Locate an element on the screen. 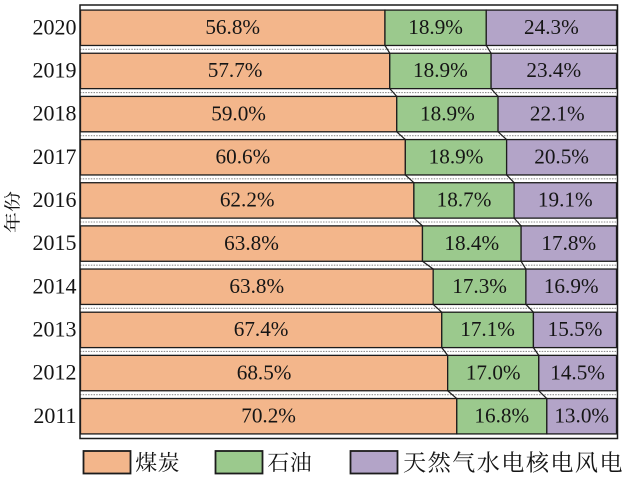 This screenshot has height=478, width=623. svg-text: 2012 is located at coordinates (55, 372).